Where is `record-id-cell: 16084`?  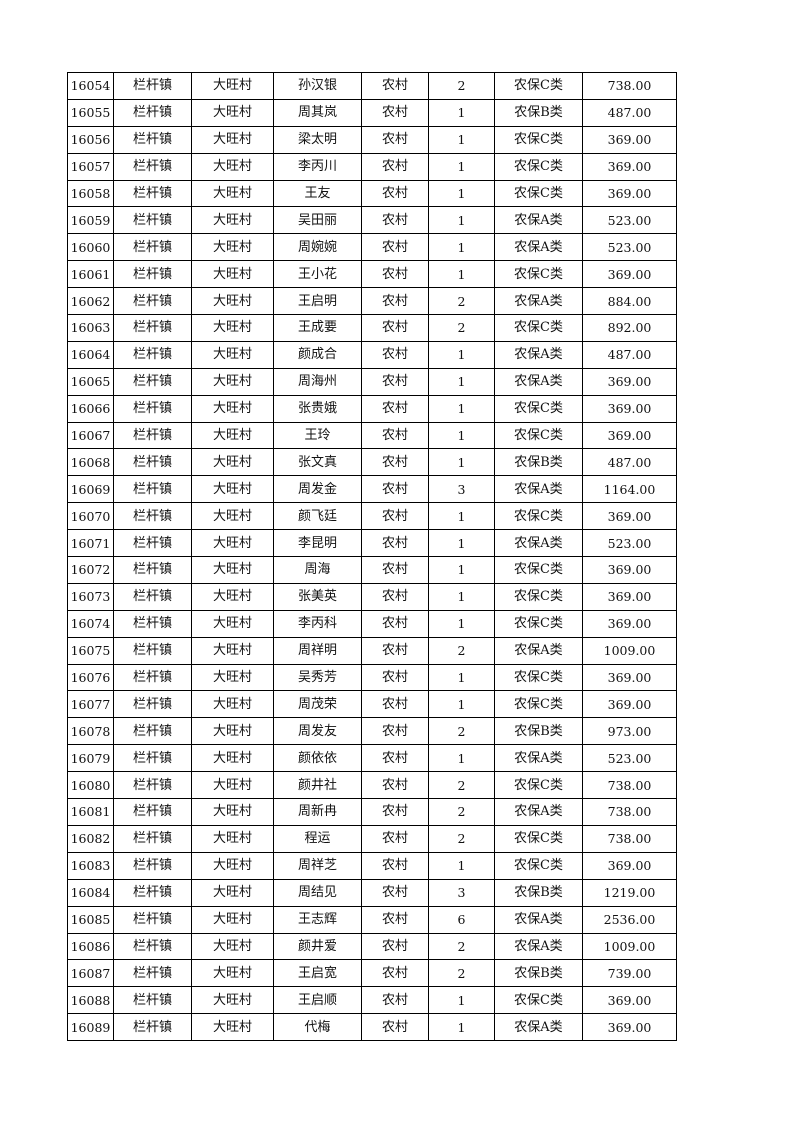 record-id-cell: 16084 is located at coordinates (90, 892).